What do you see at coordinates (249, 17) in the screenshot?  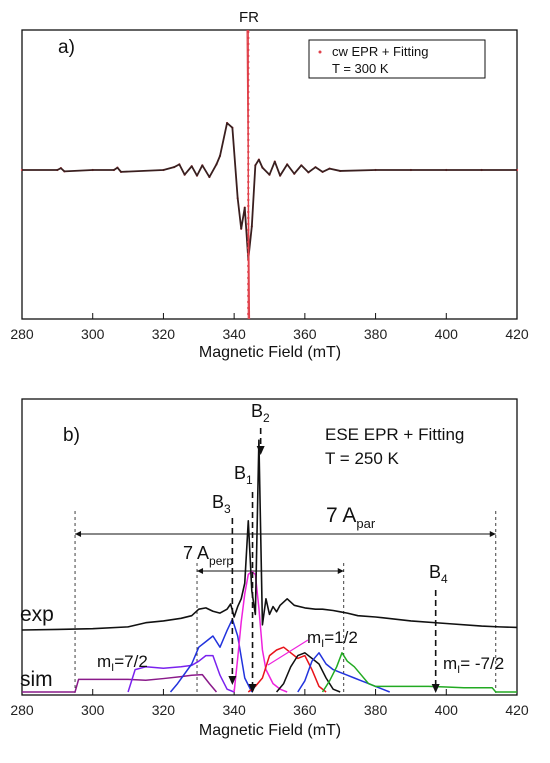 I see `fr-label: FR` at bounding box center [249, 17].